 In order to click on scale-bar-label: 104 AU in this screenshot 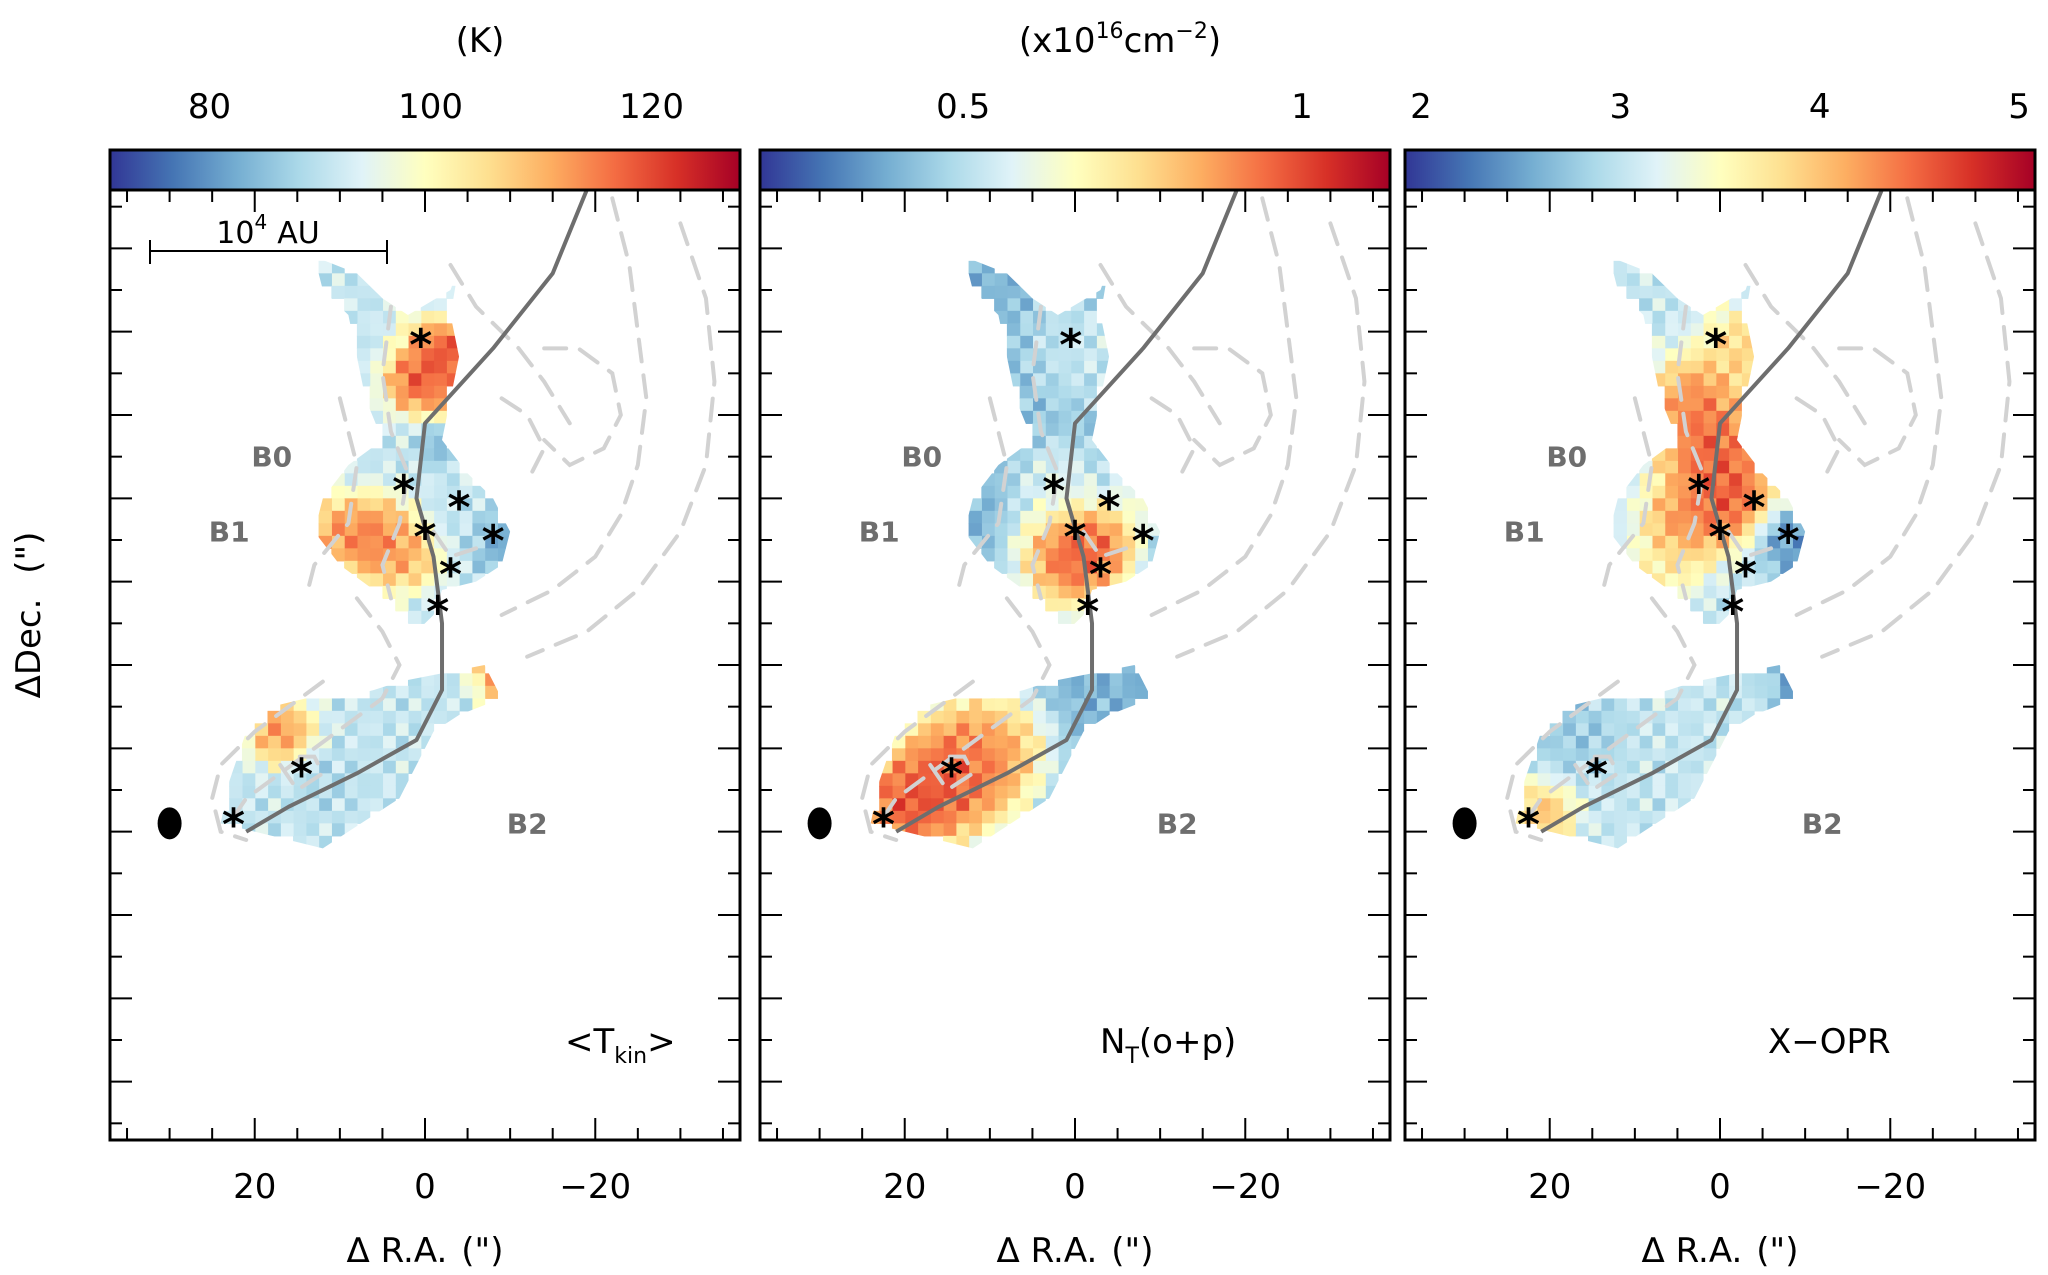, I will do `click(267, 230)`.